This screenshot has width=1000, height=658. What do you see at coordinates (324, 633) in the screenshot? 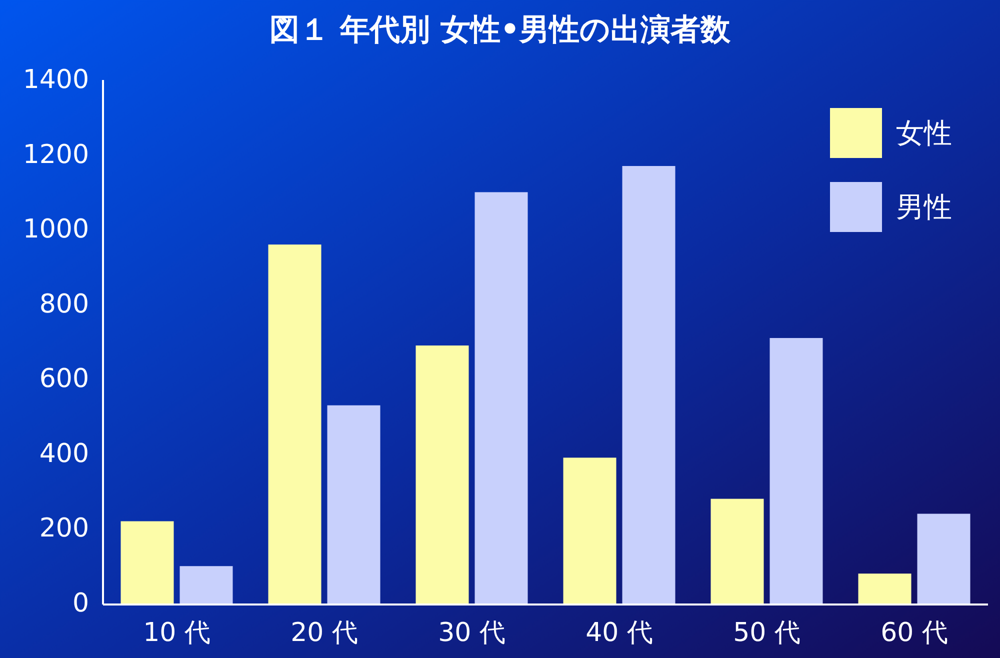
I see `xtick: 20 代` at bounding box center [324, 633].